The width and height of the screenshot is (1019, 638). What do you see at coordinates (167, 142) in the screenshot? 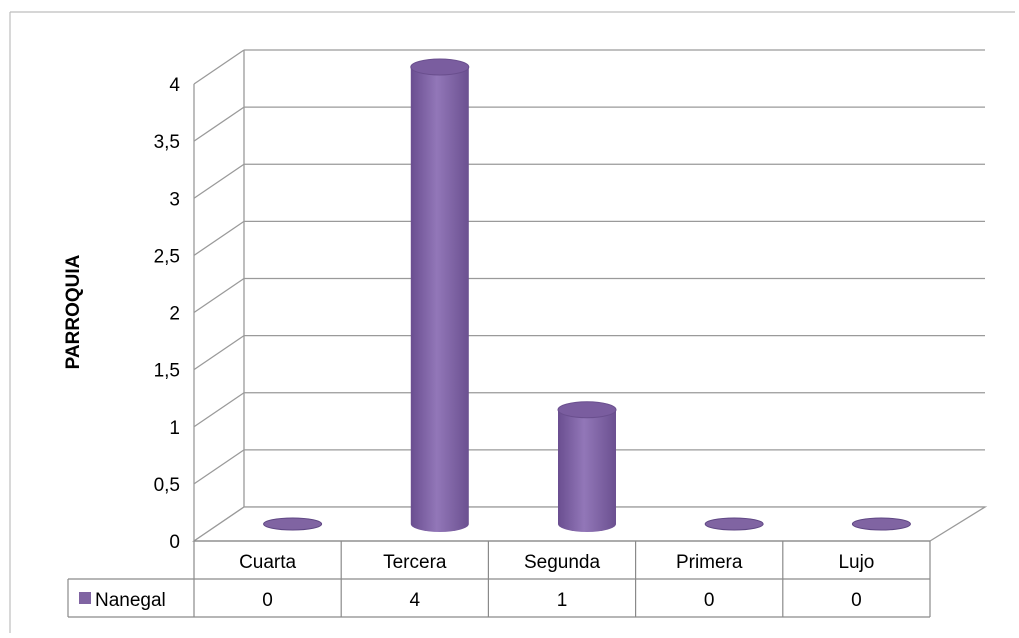
I see `y-tick-label: 3,5` at bounding box center [167, 142].